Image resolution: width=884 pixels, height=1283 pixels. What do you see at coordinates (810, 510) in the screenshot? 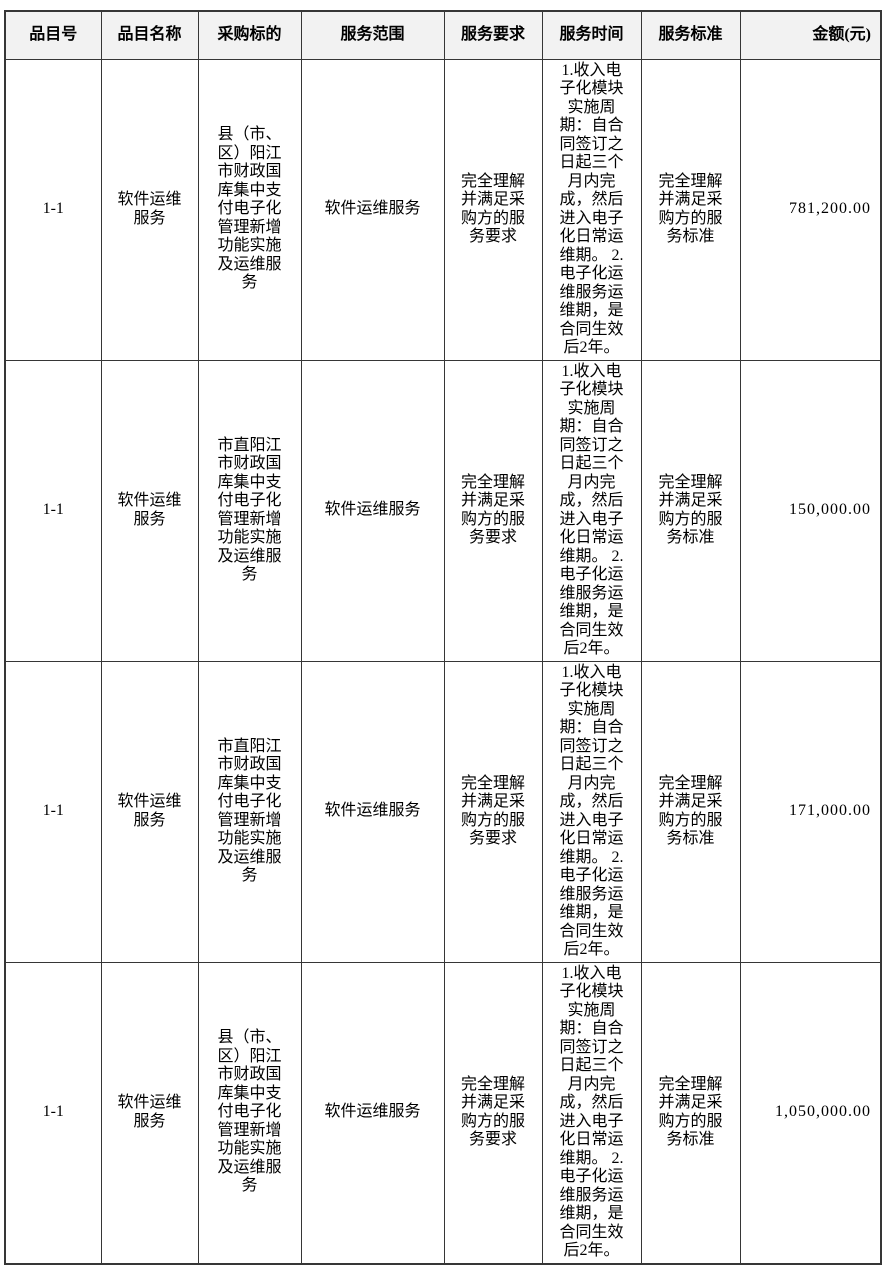
I see `cell-amount: 150,000.00` at bounding box center [810, 510].